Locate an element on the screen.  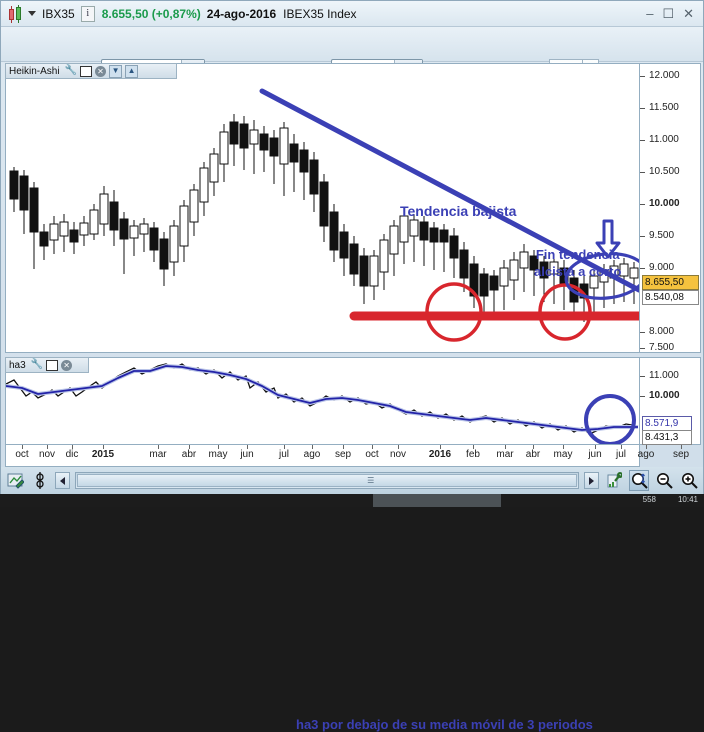
ma-line-glow is located at coordinates (322, 398).